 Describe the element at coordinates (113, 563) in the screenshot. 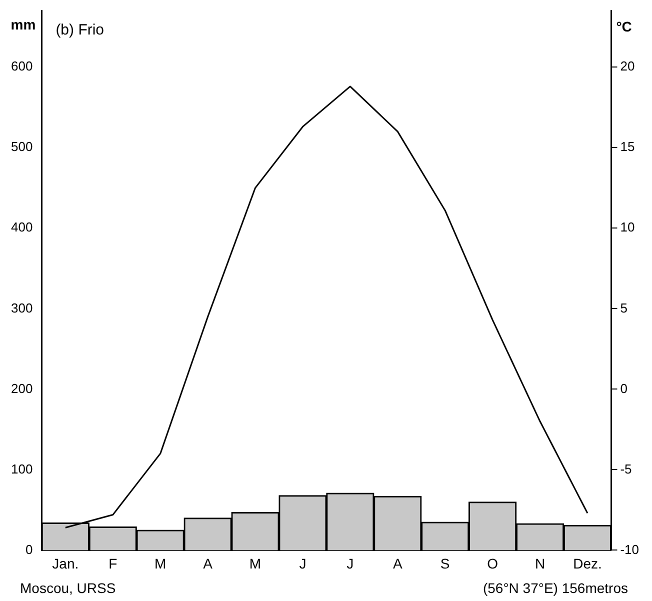

I see `x-tick-label: F` at that location.